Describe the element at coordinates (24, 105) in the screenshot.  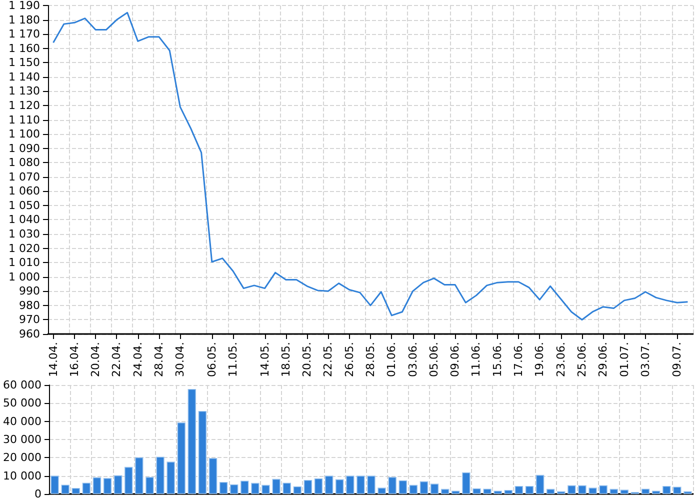
I see `y-tick-label: 1 120` at that location.